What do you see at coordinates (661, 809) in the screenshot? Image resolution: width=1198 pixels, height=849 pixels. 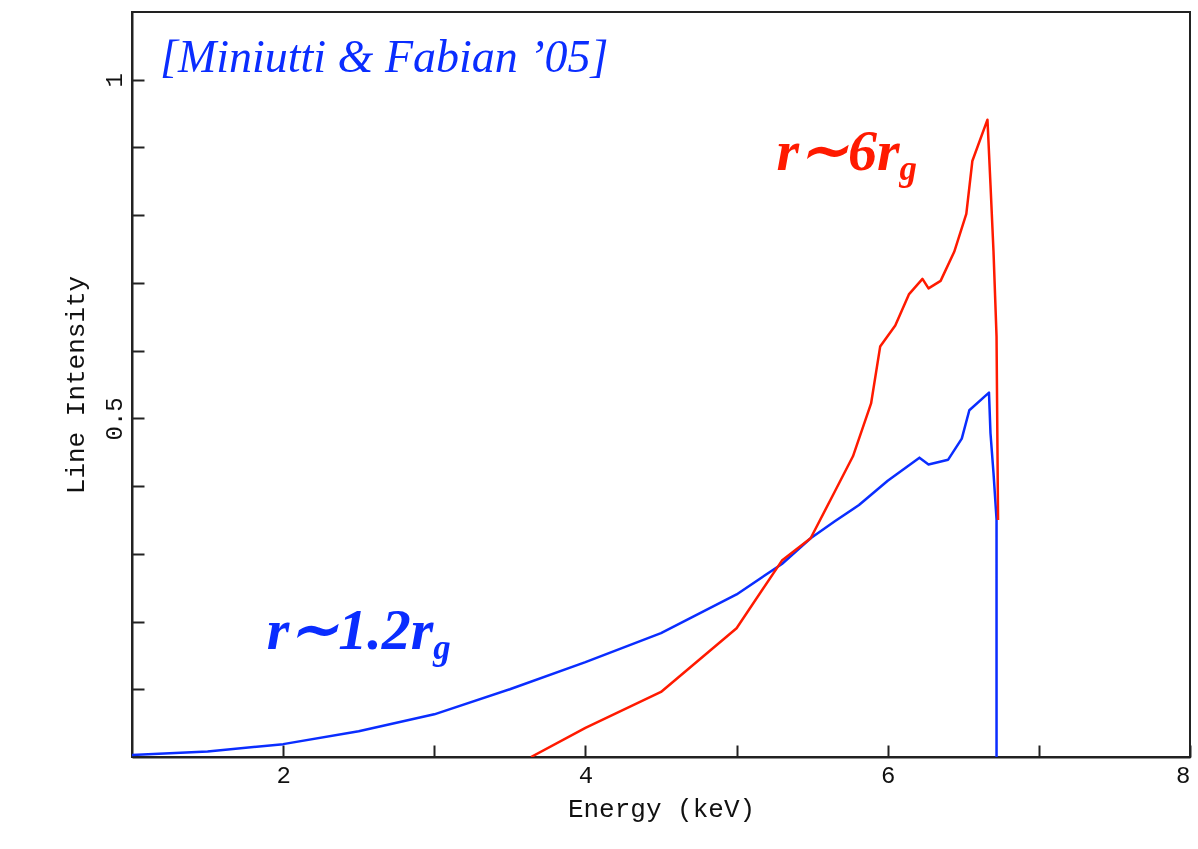 I see `x-axis-title: Energy (keV)` at bounding box center [661, 809].